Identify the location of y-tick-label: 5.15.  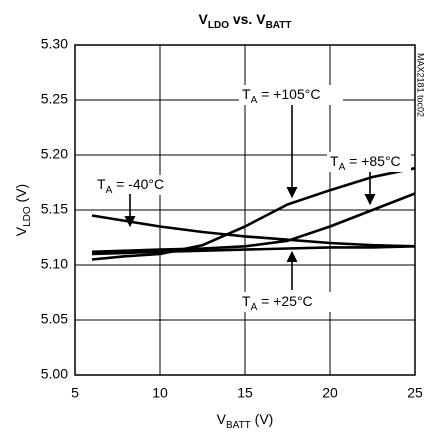
(54, 209).